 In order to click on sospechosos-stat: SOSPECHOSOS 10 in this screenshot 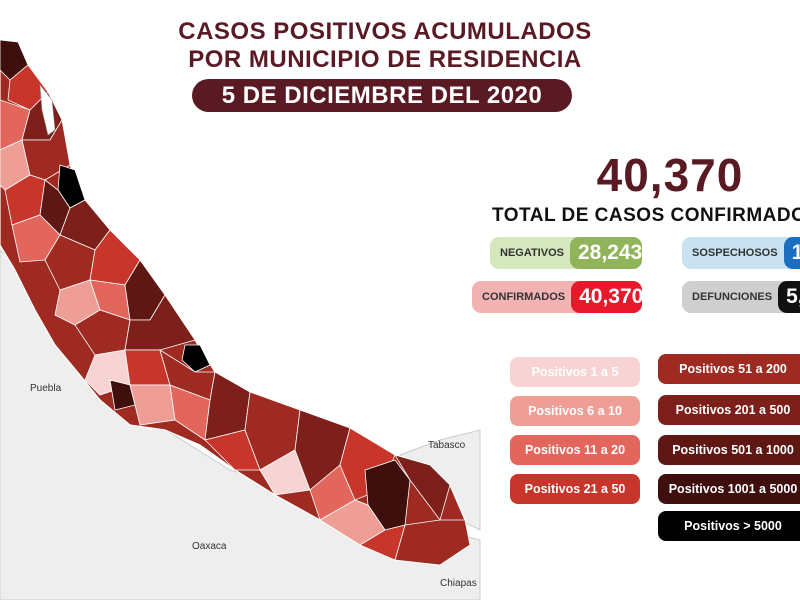, I will do `click(741, 253)`.